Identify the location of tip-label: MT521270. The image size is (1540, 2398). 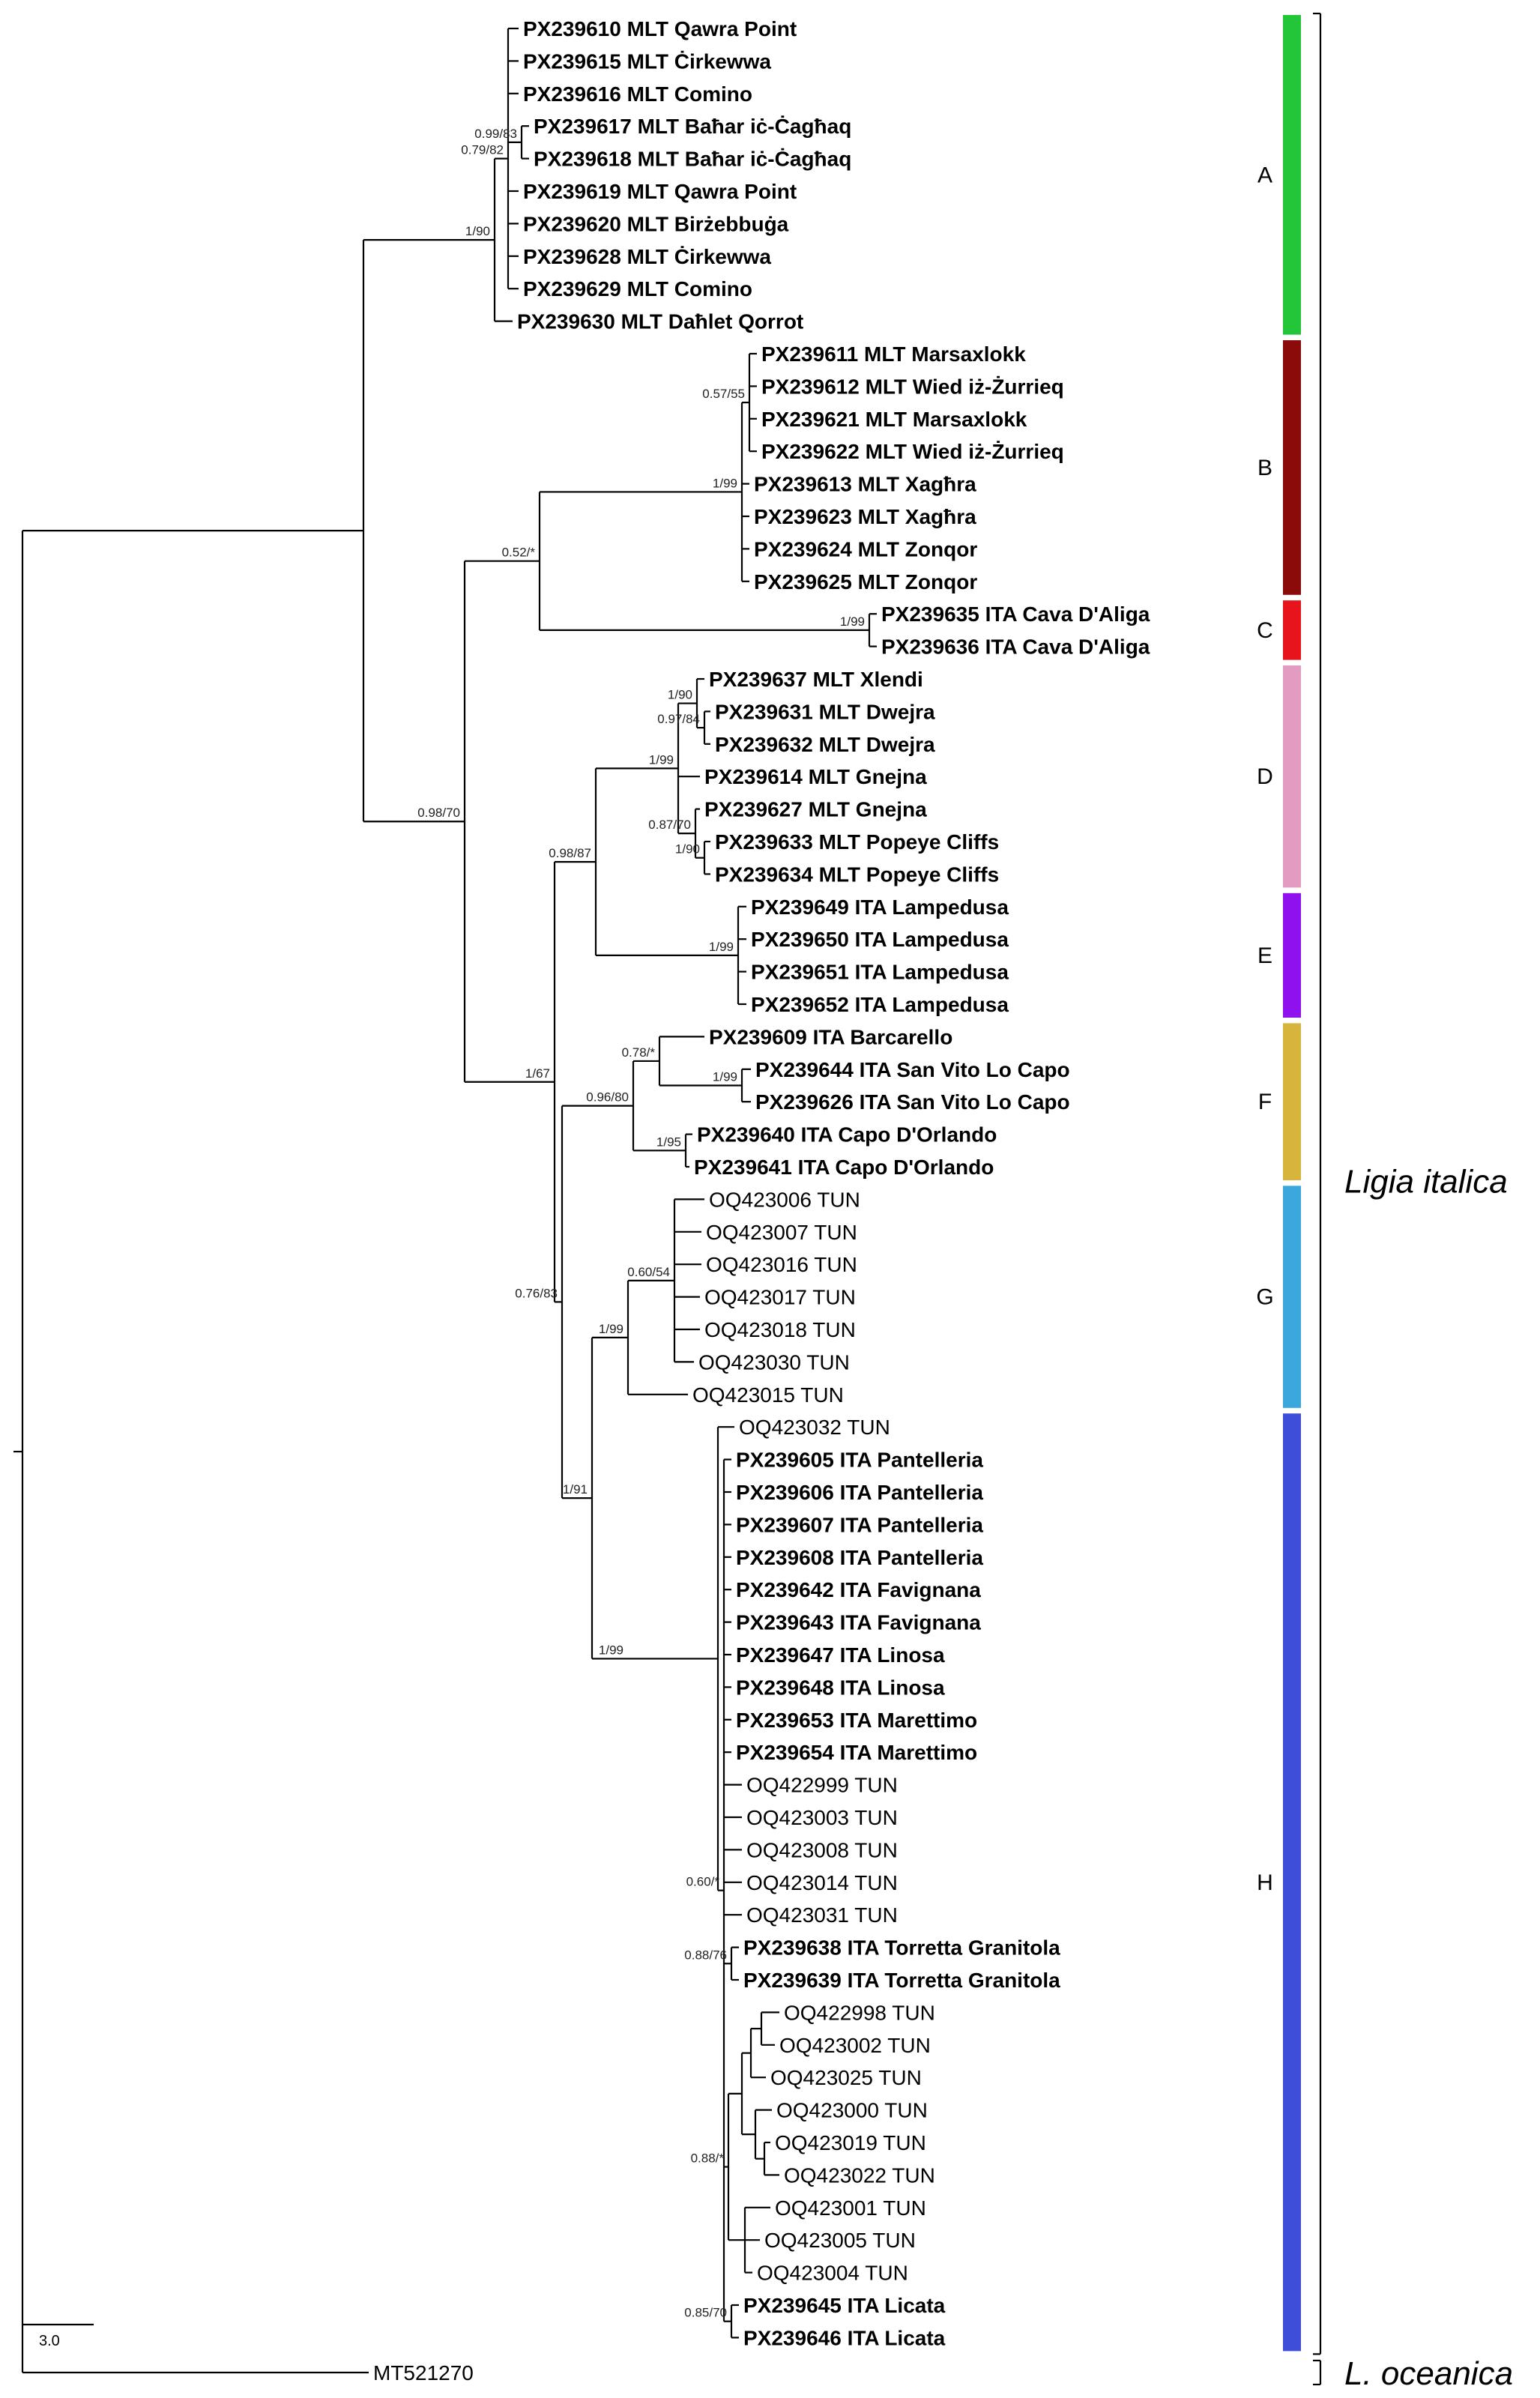
(423, 2373).